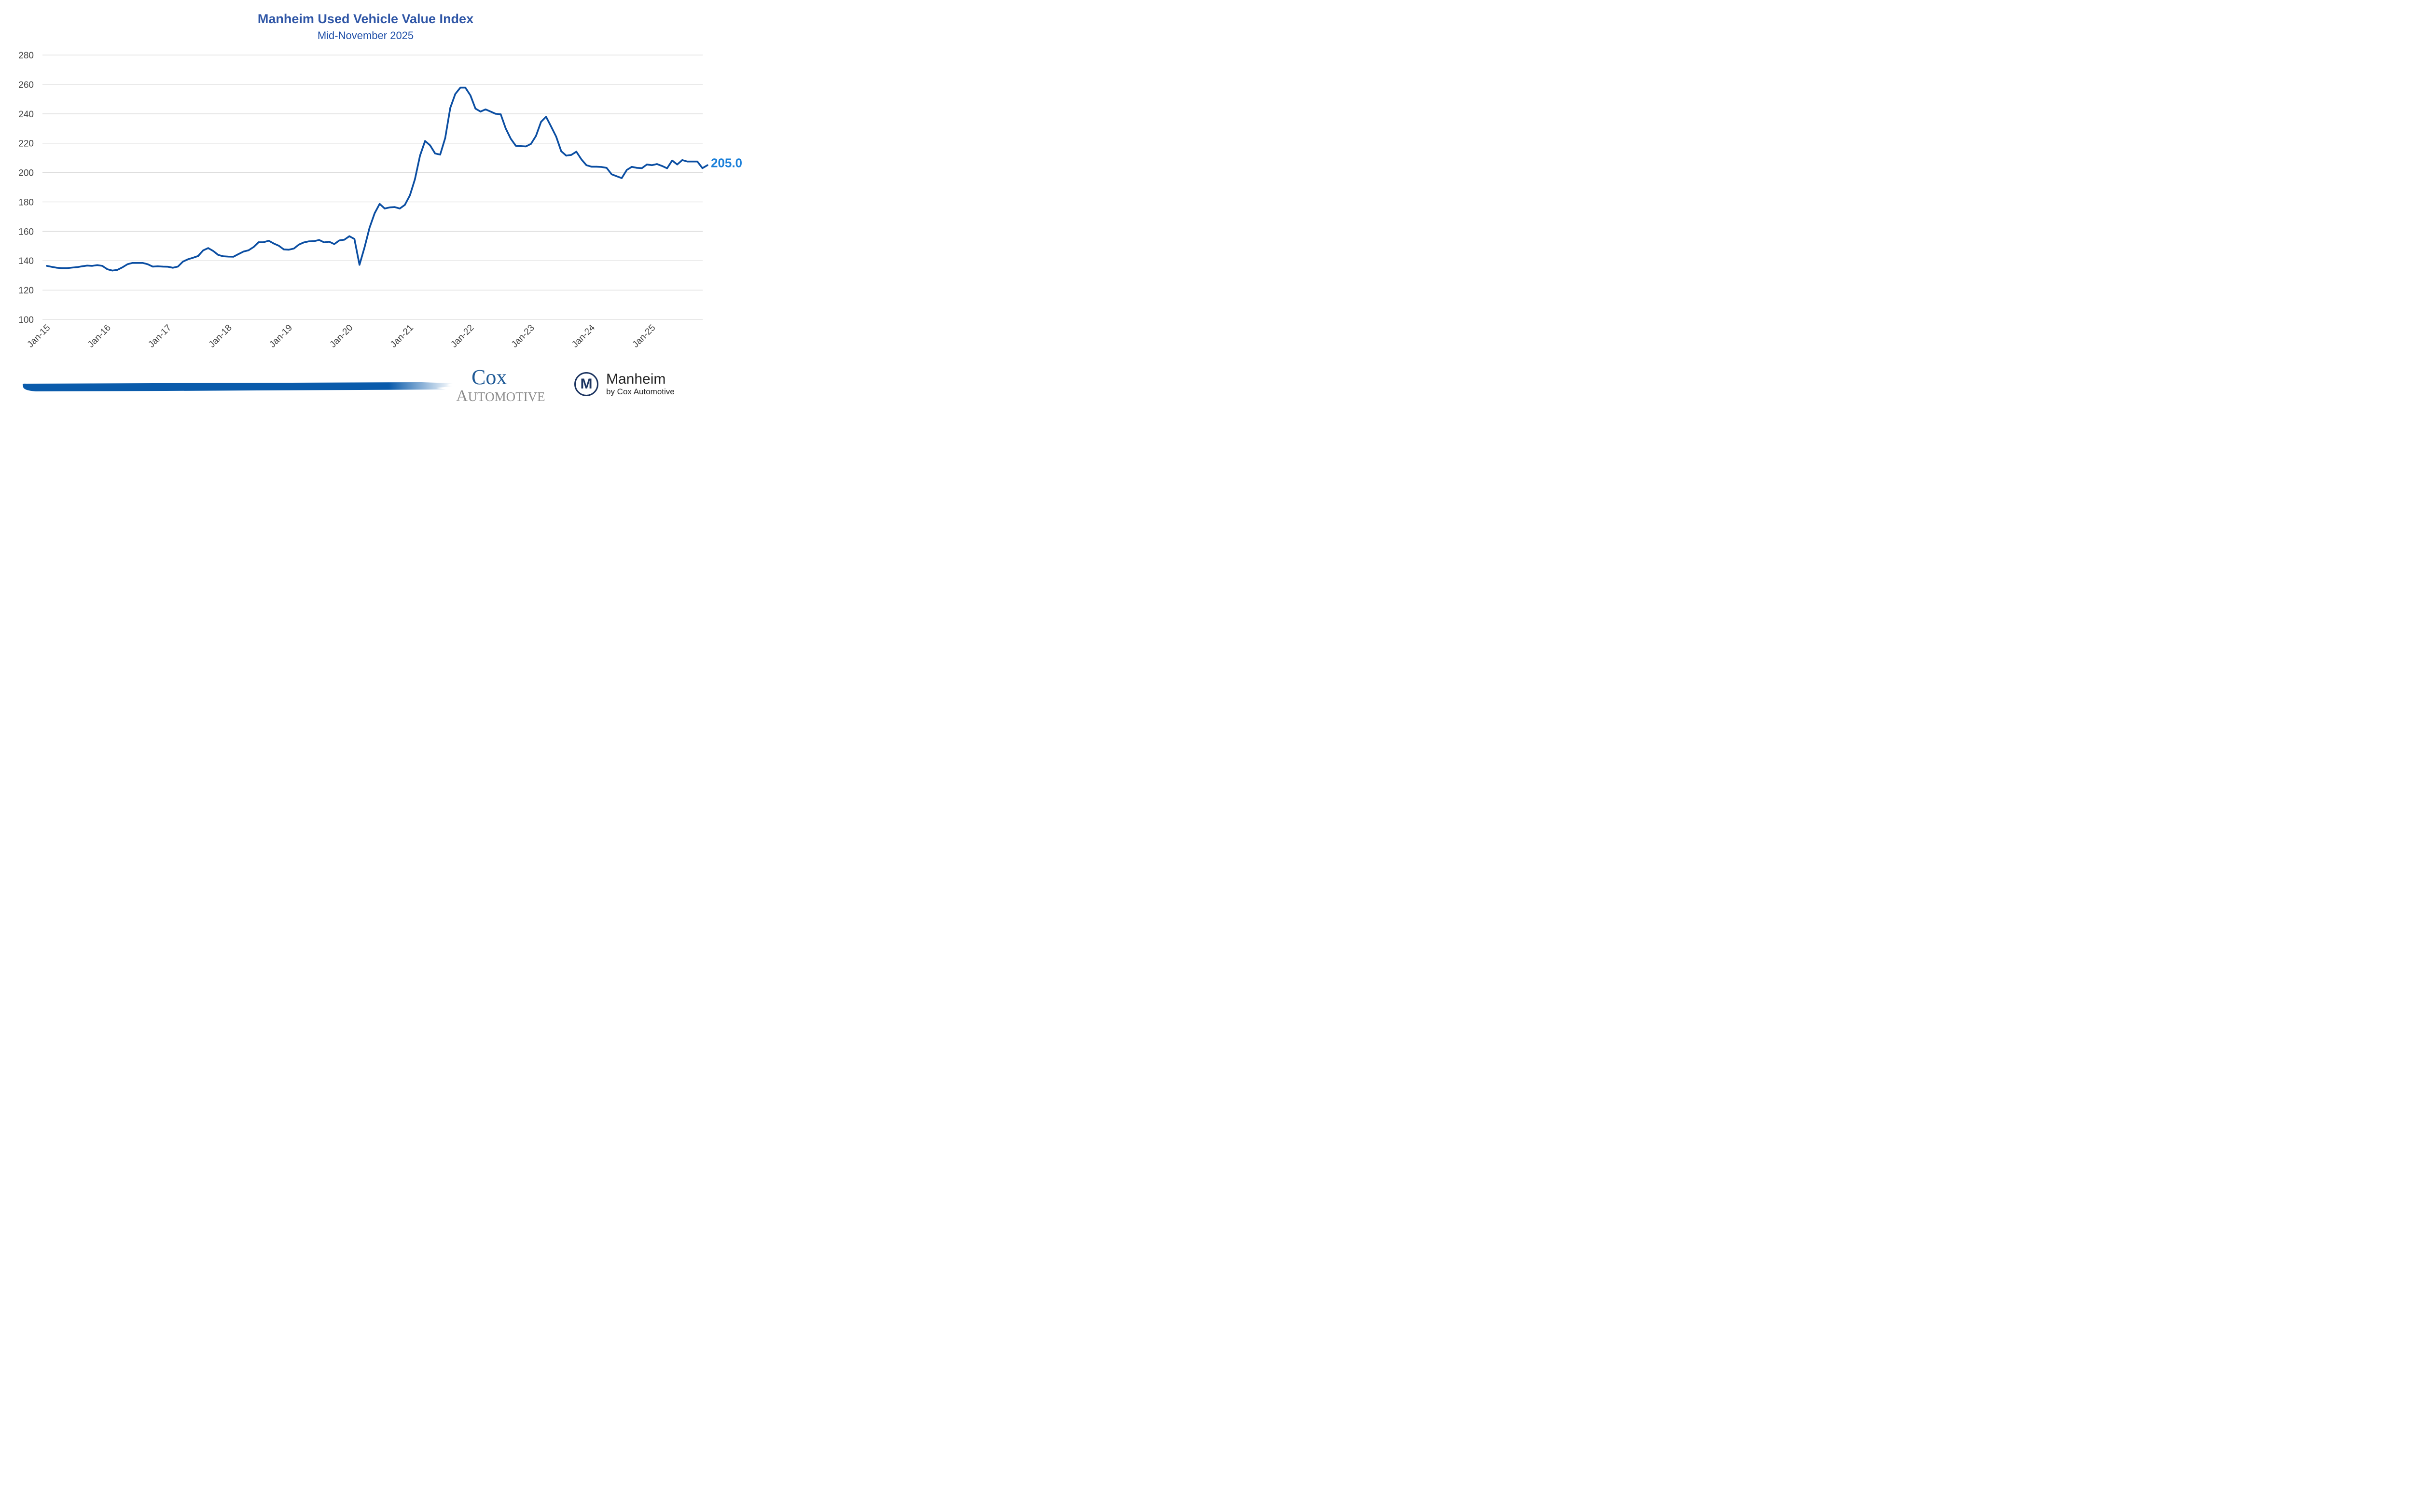 The width and height of the screenshot is (2413, 1512). I want to click on cox-logo-top: Cox, so click(489, 377).